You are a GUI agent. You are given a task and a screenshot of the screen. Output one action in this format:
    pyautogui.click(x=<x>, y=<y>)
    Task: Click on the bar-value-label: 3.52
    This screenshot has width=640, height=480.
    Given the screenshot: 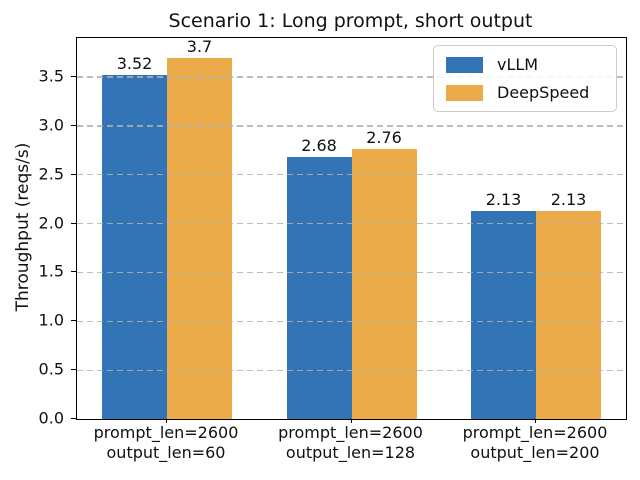 What is the action you would take?
    pyautogui.click(x=134, y=64)
    